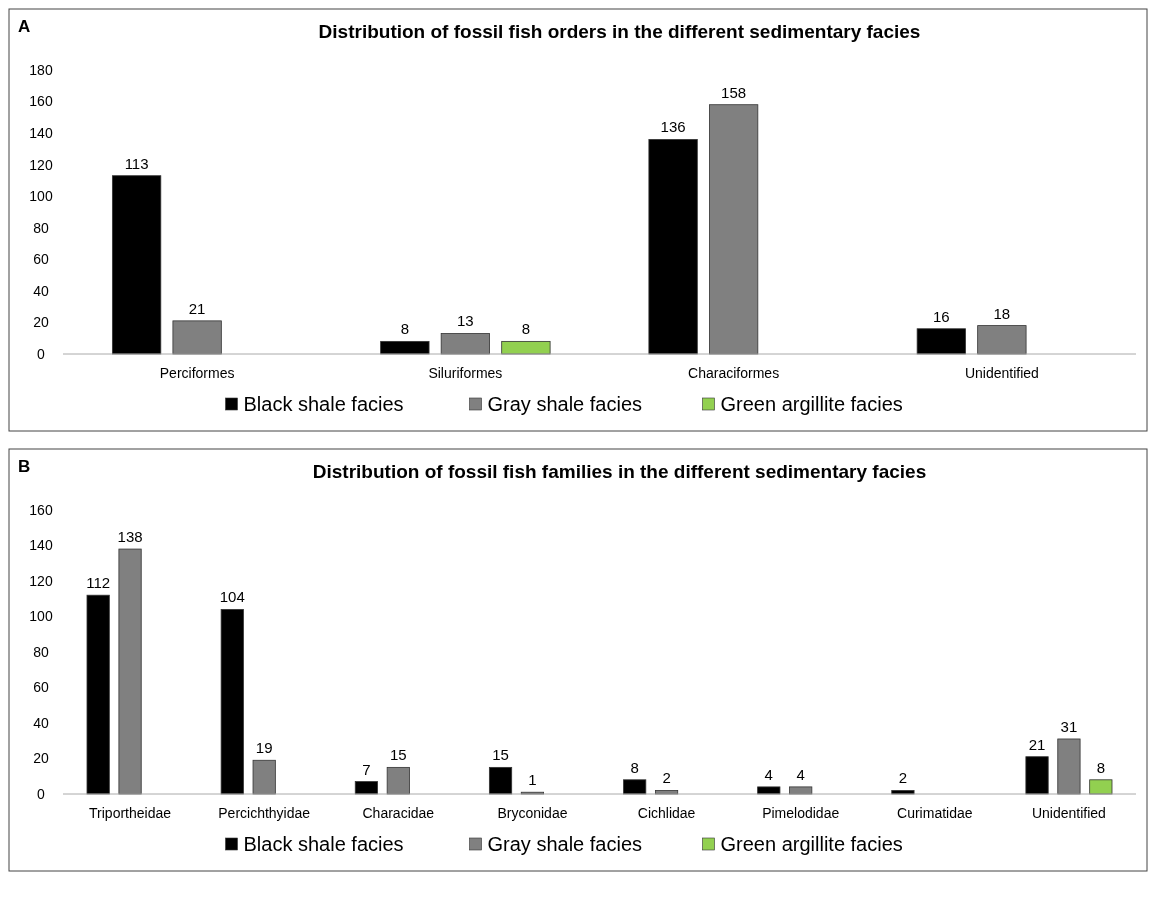 This screenshot has width=1156, height=900. What do you see at coordinates (673, 127) in the screenshot?
I see `data-label: 136` at bounding box center [673, 127].